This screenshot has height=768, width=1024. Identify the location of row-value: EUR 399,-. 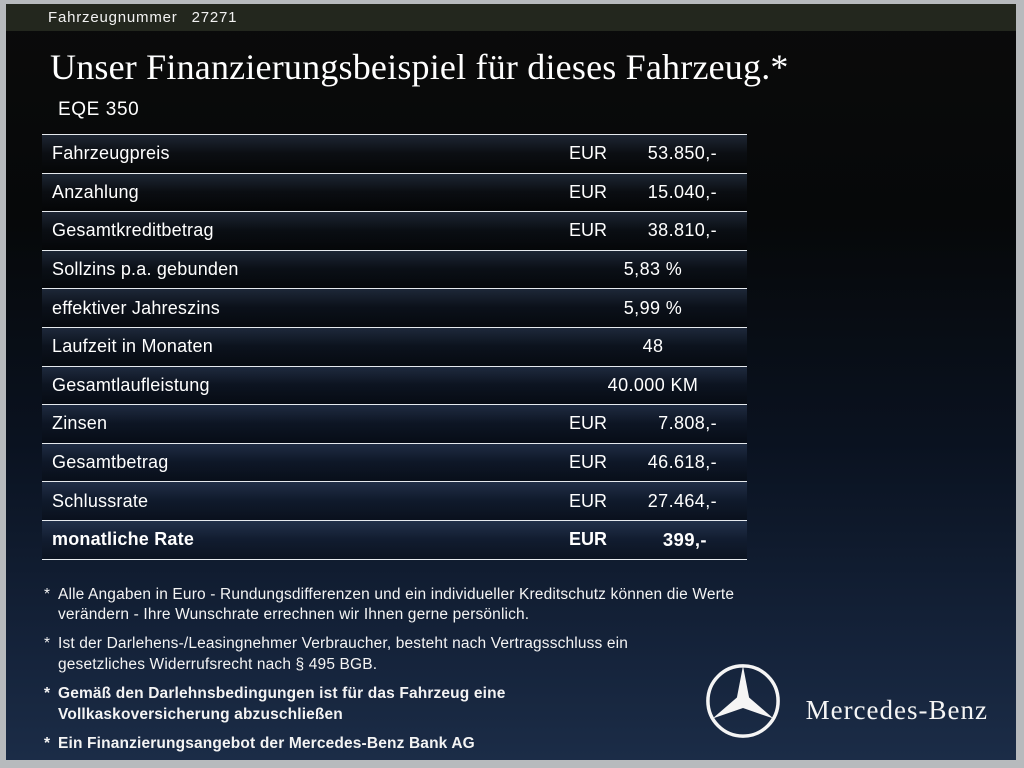
(653, 540).